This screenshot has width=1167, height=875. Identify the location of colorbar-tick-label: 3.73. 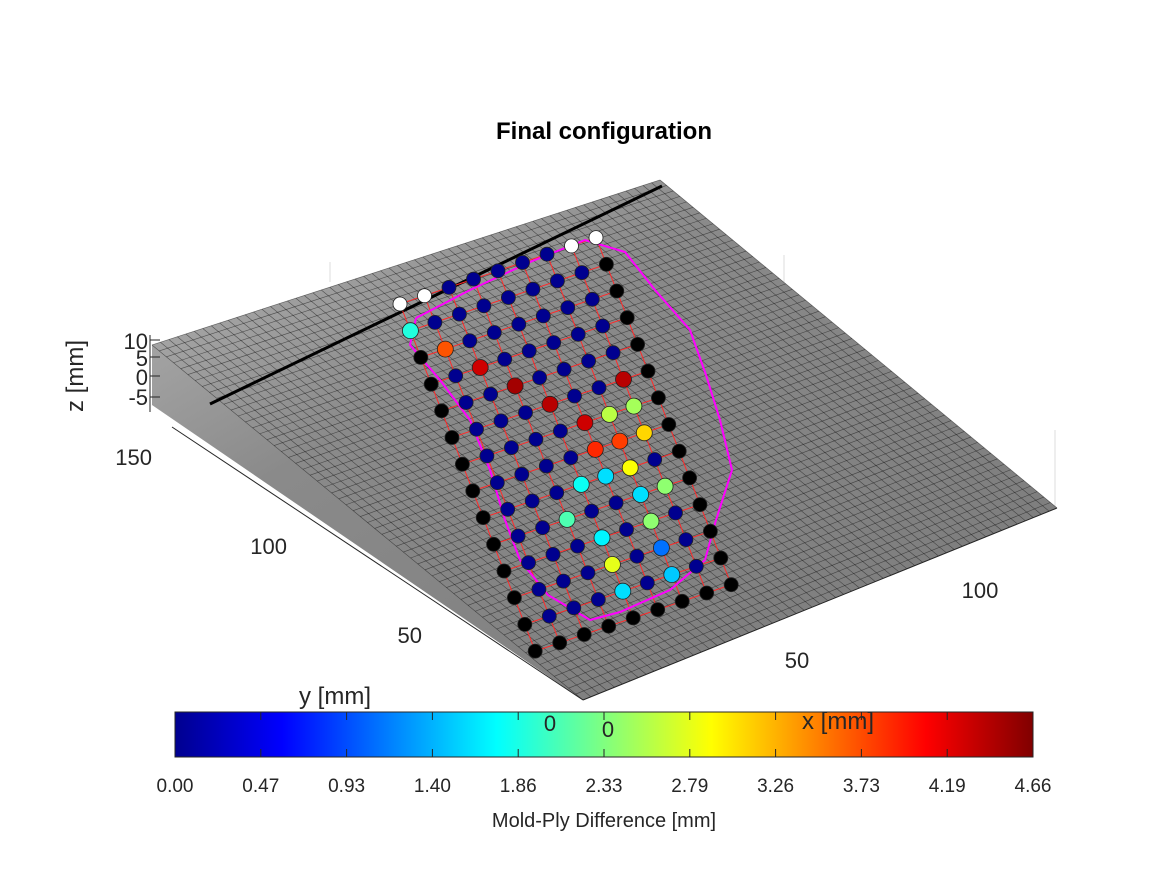
(861, 786).